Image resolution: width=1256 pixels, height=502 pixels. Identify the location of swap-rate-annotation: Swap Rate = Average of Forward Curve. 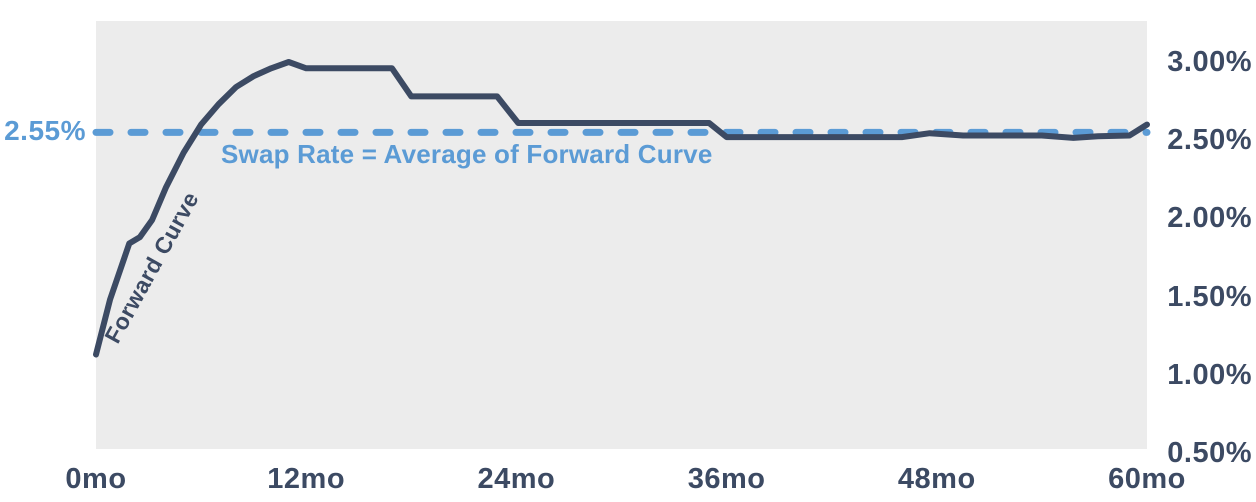
(467, 154).